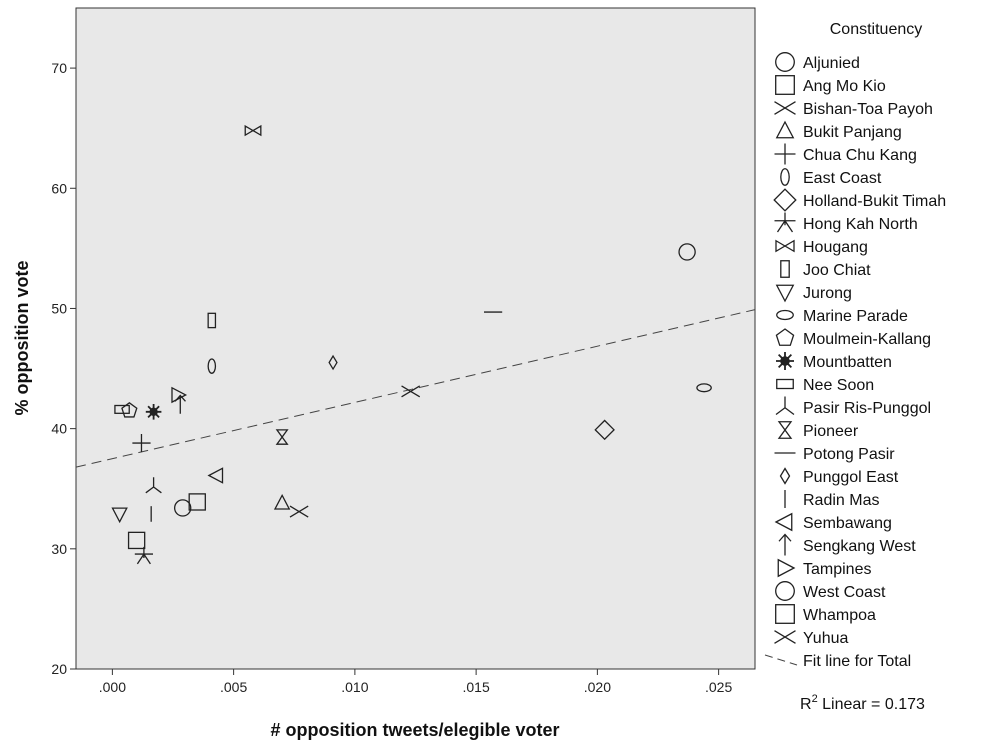 This screenshot has height=744, width=989. Describe the element at coordinates (847, 523) in the screenshot. I see `legend-label: Sembawang` at that location.